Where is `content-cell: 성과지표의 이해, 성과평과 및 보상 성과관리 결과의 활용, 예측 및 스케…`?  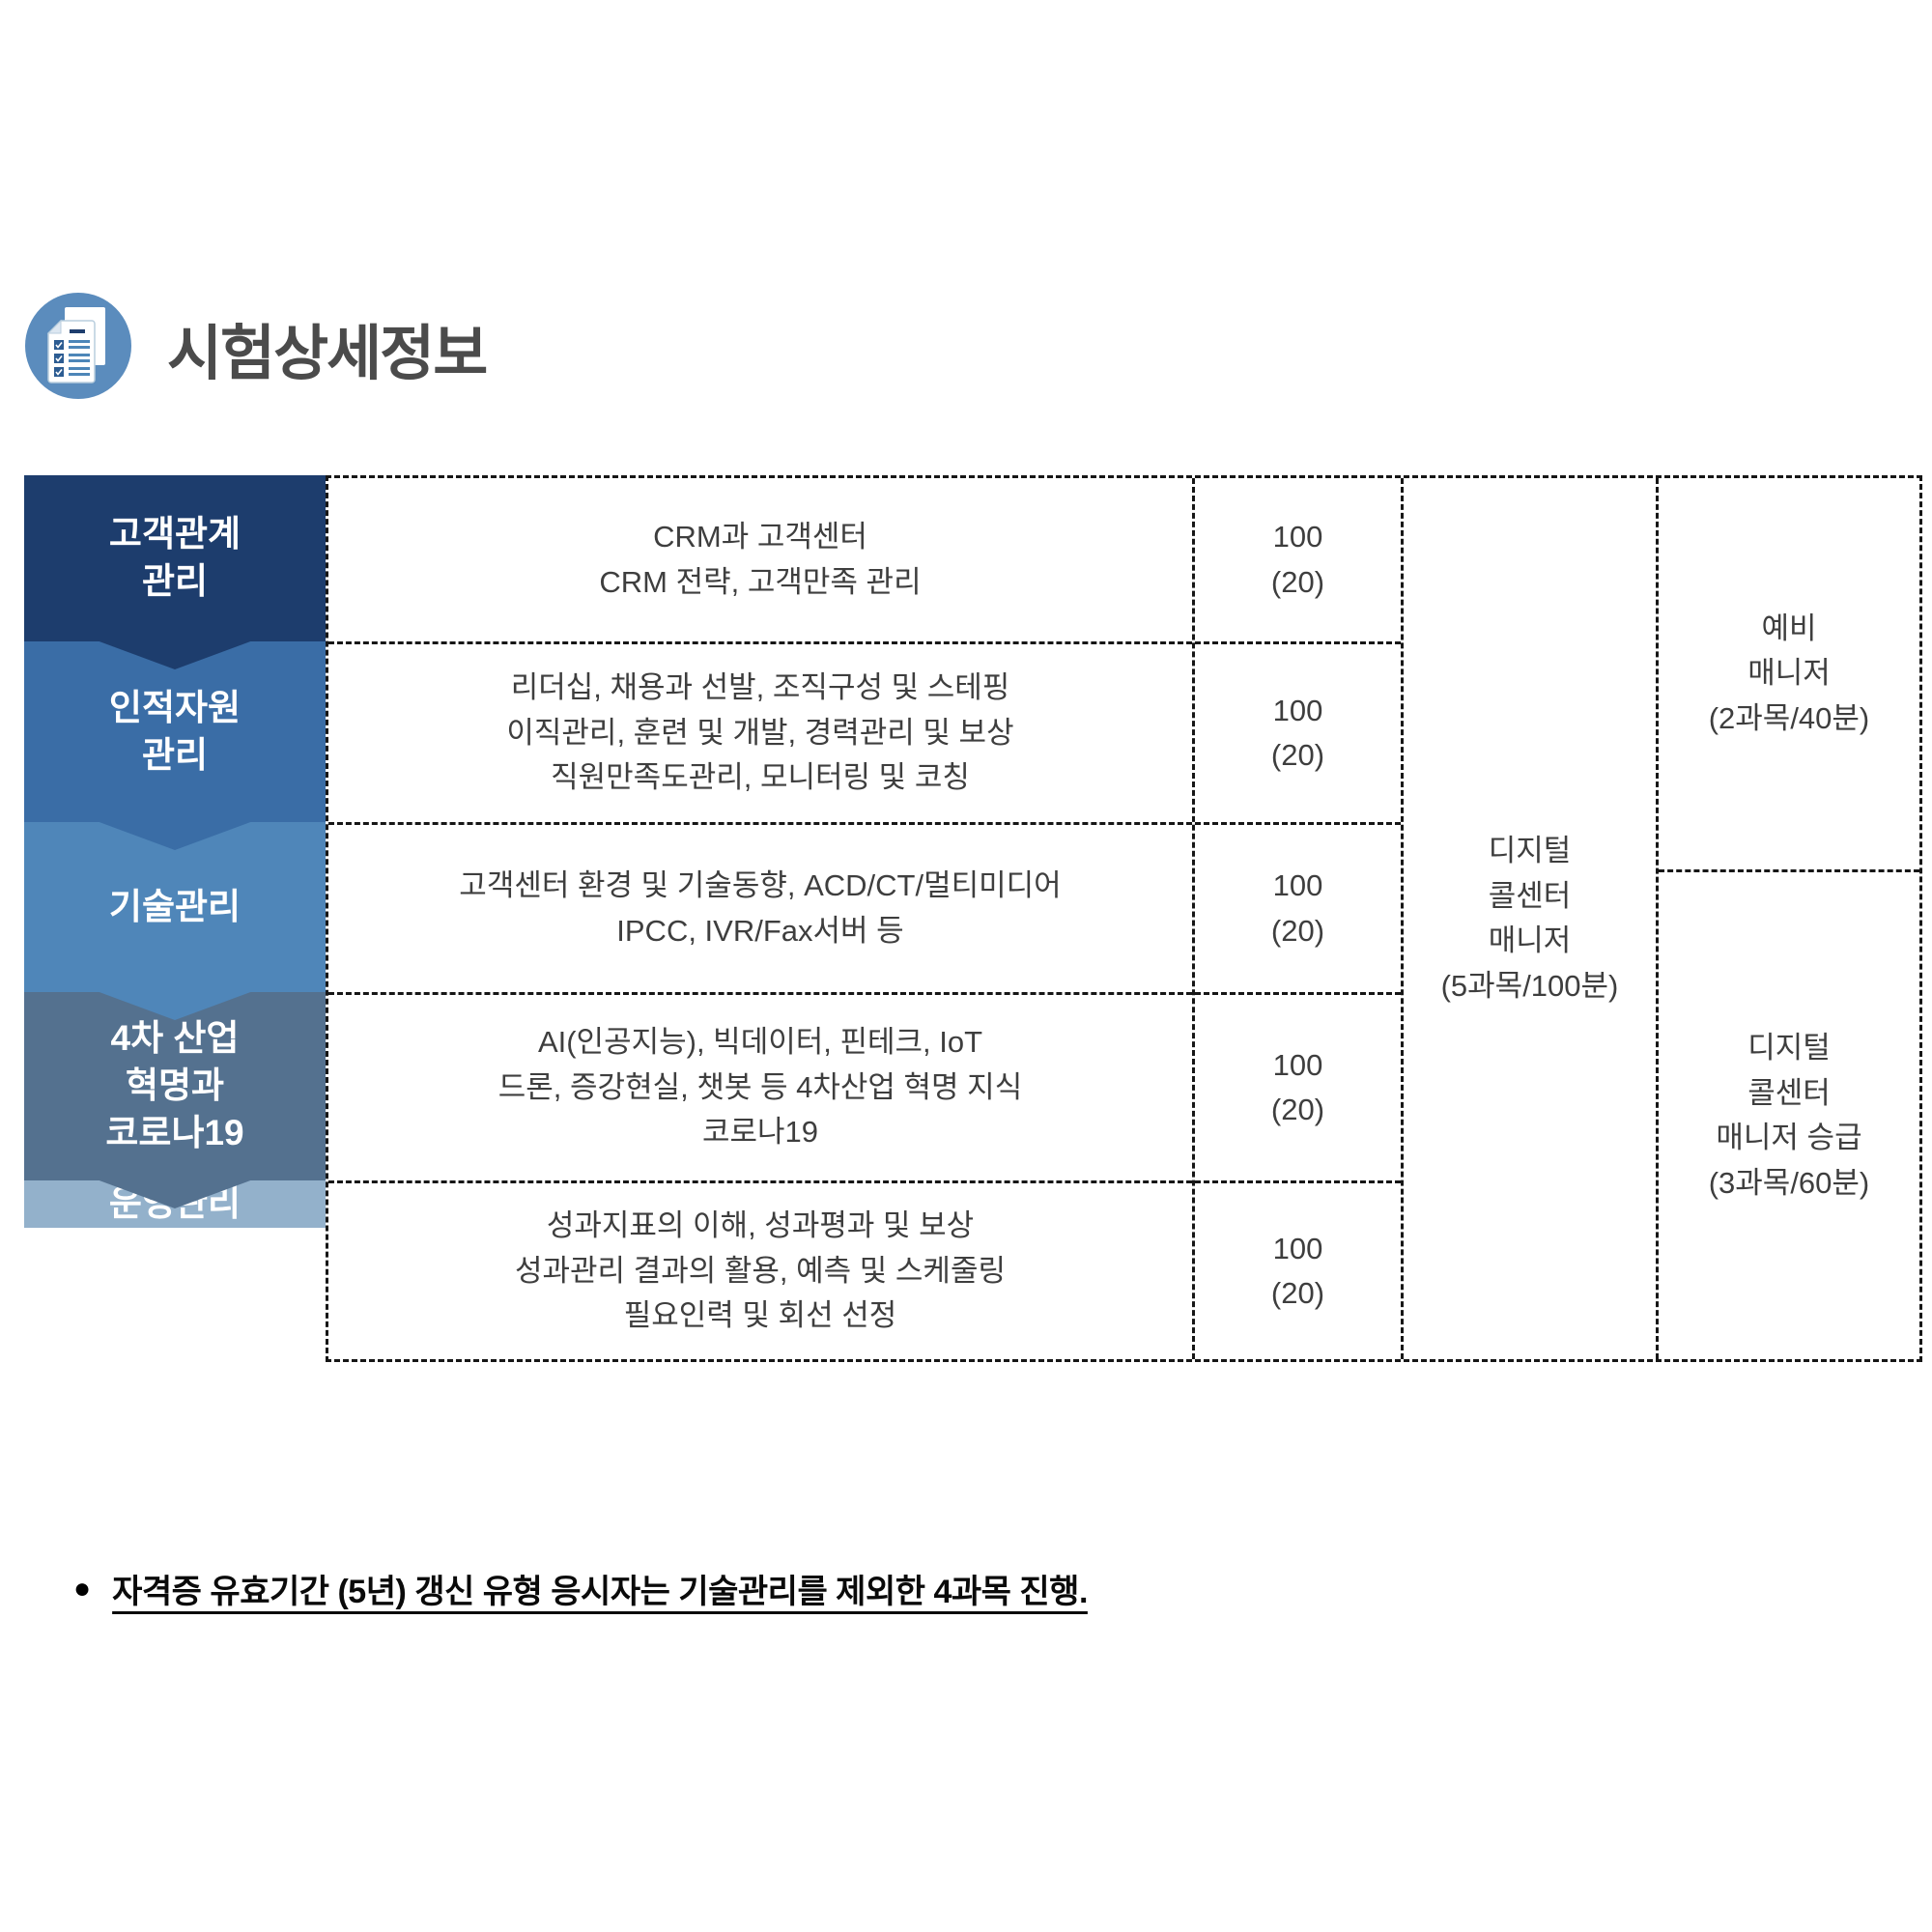
content-cell: 성과지표의 이해, 성과평과 및 보상 성과관리 결과의 활용, 예측 및 스케… is located at coordinates (760, 1270).